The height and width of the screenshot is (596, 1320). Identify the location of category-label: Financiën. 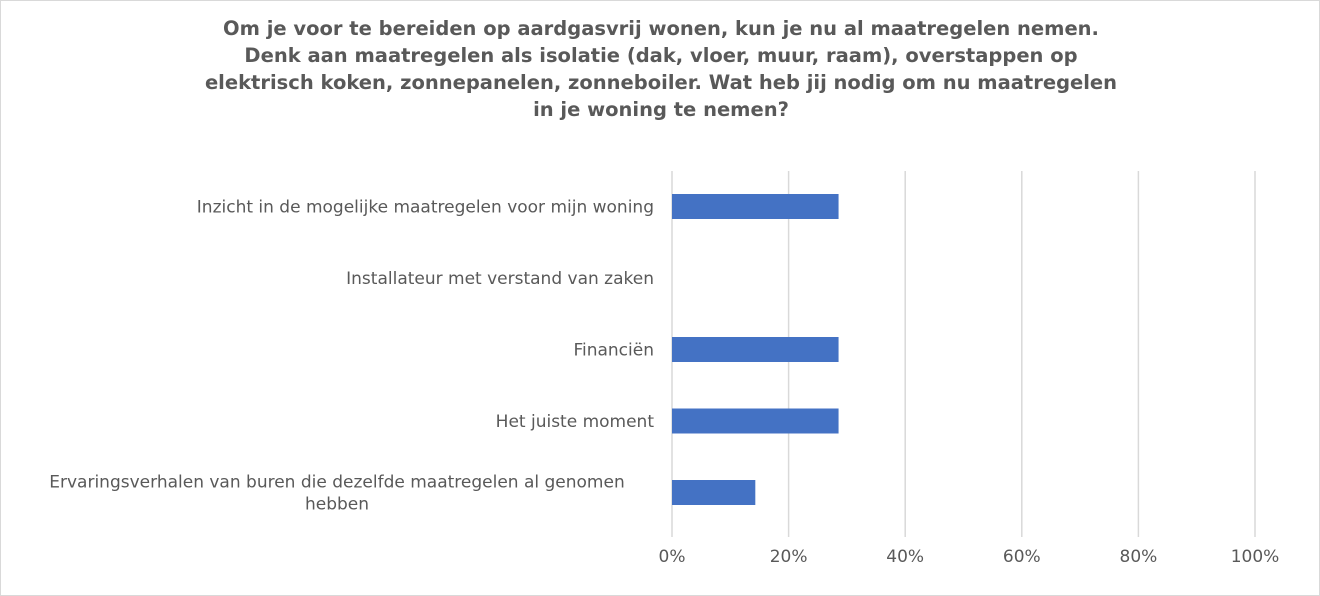
(613, 351).